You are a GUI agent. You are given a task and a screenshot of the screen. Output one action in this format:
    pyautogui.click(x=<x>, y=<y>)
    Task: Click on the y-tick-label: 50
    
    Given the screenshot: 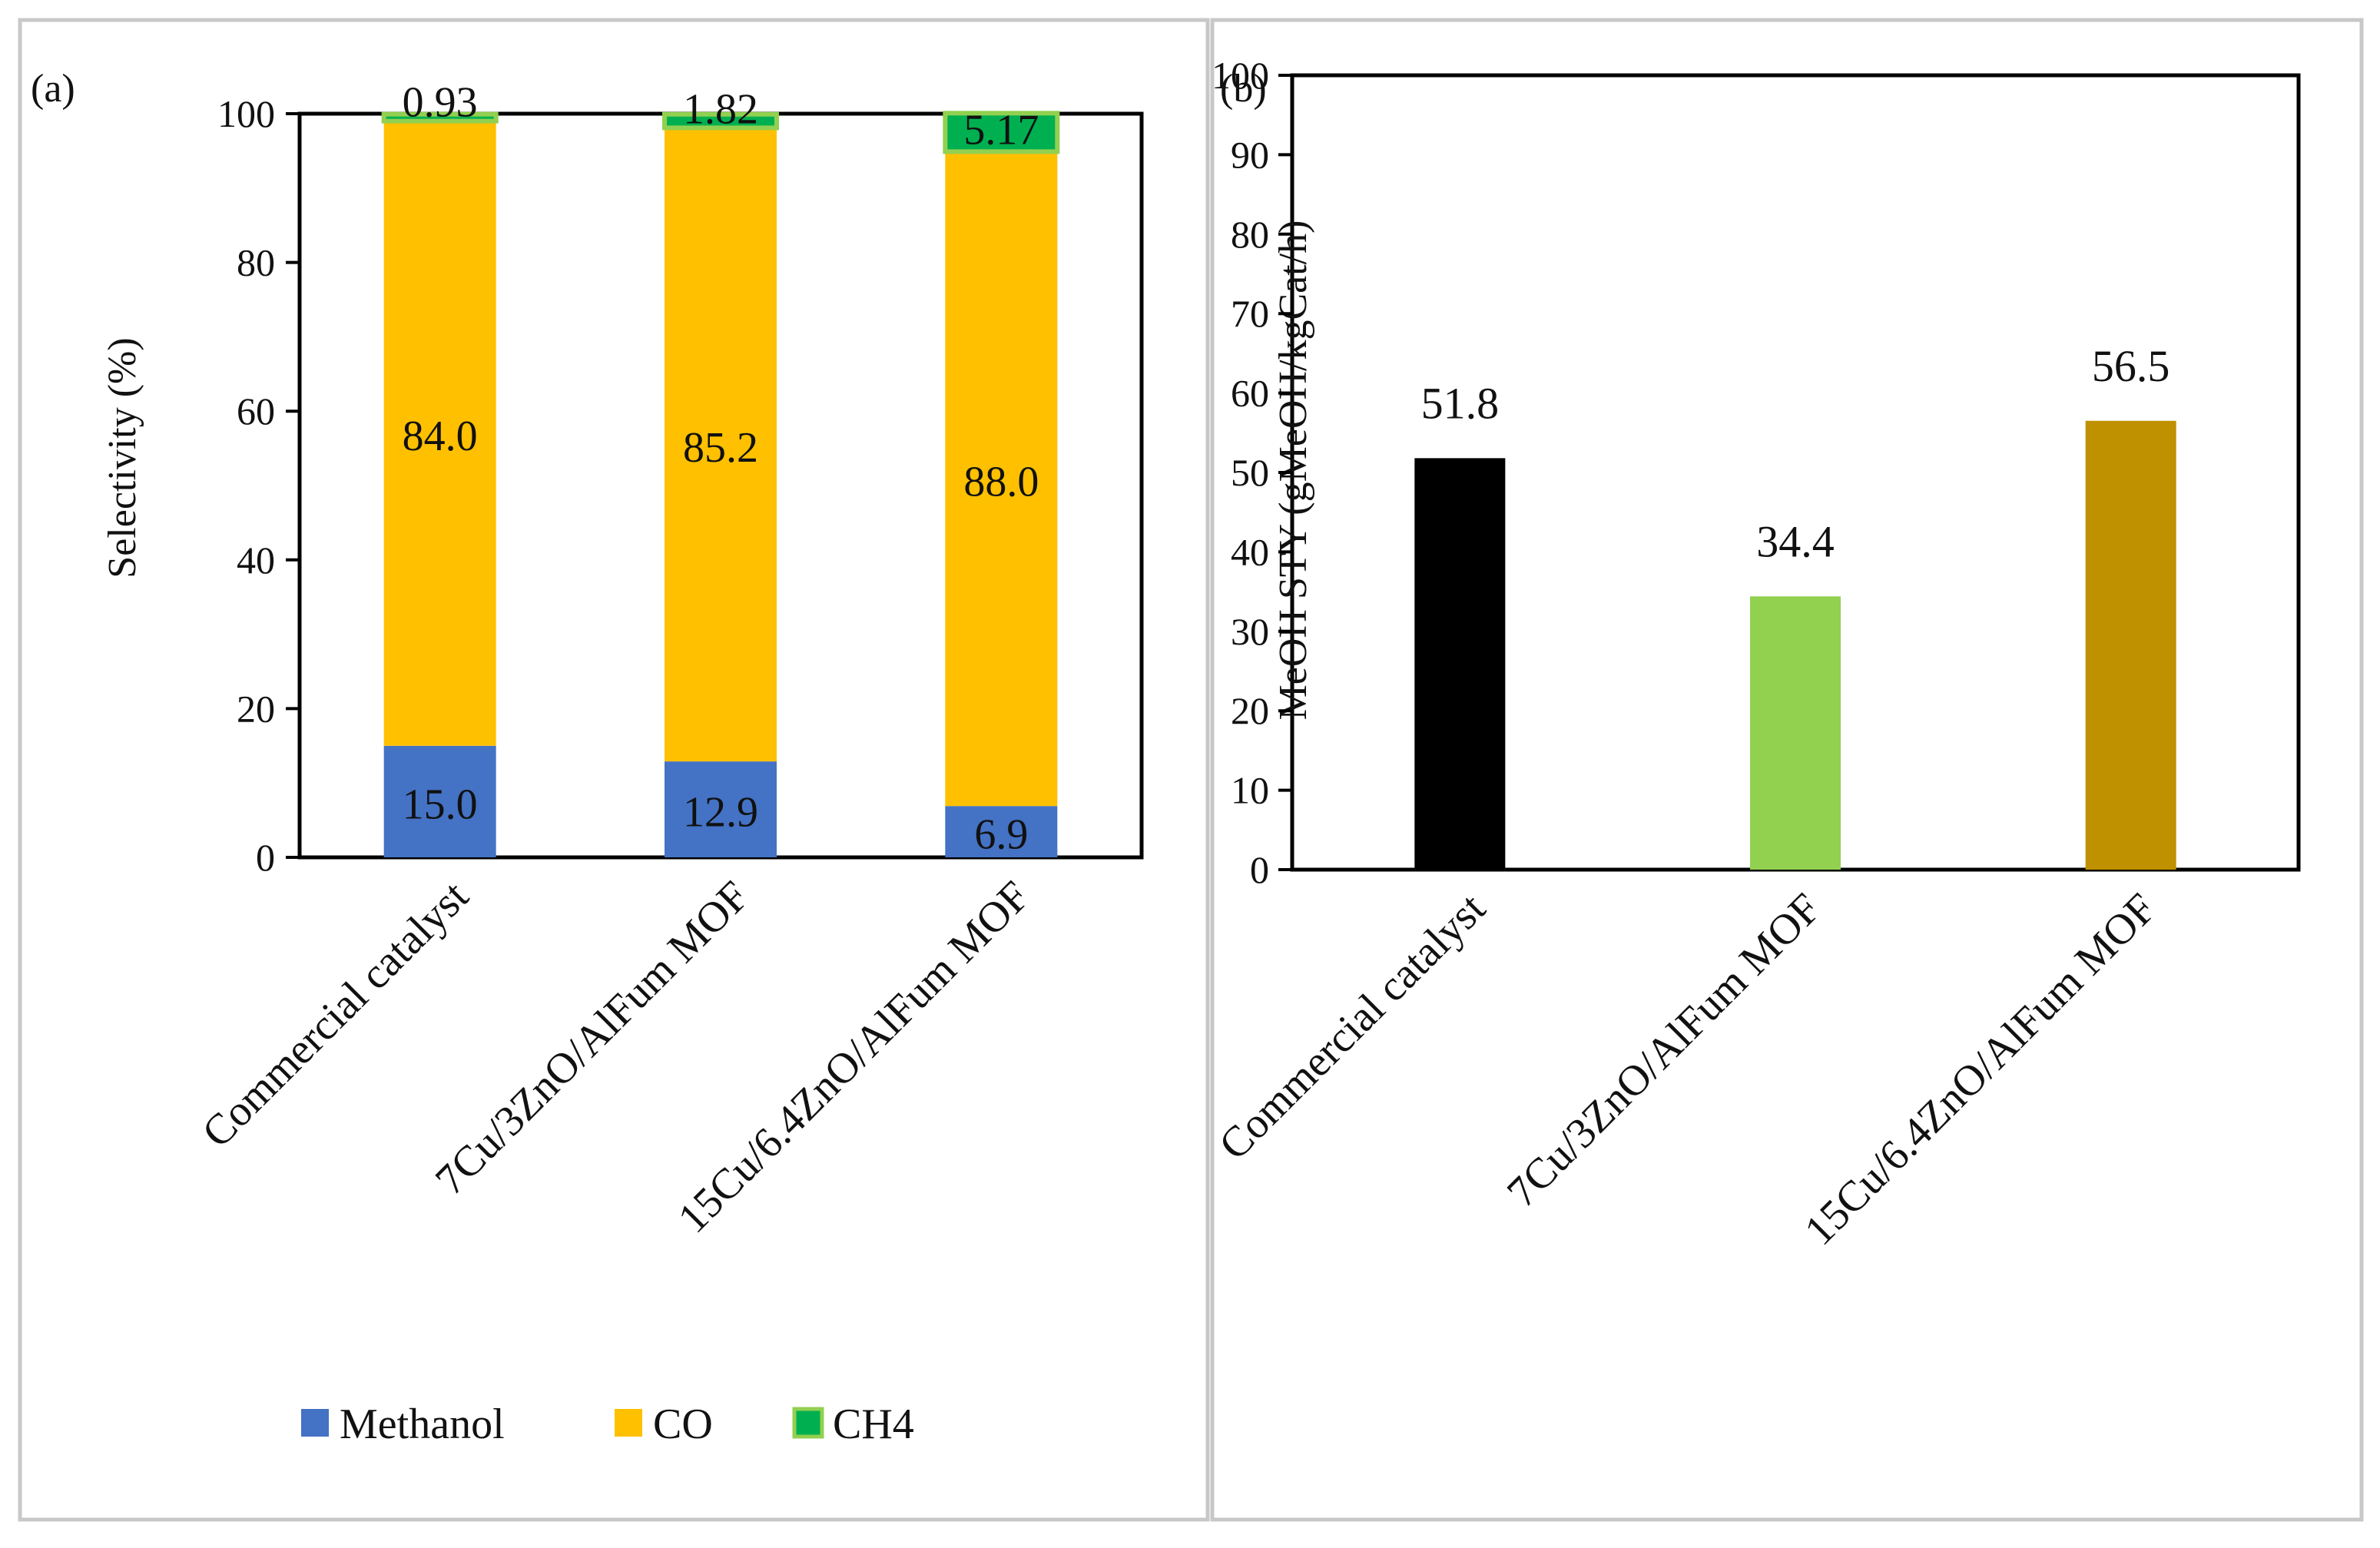 What is the action you would take?
    pyautogui.click(x=1250, y=472)
    